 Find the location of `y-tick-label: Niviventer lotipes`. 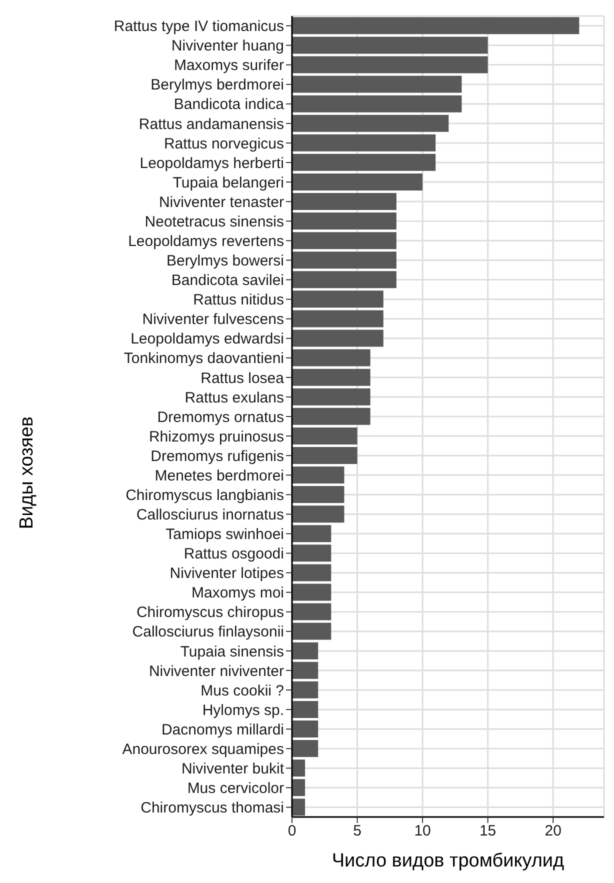

y-tick-label: Niviventer lotipes is located at coordinates (227, 573).